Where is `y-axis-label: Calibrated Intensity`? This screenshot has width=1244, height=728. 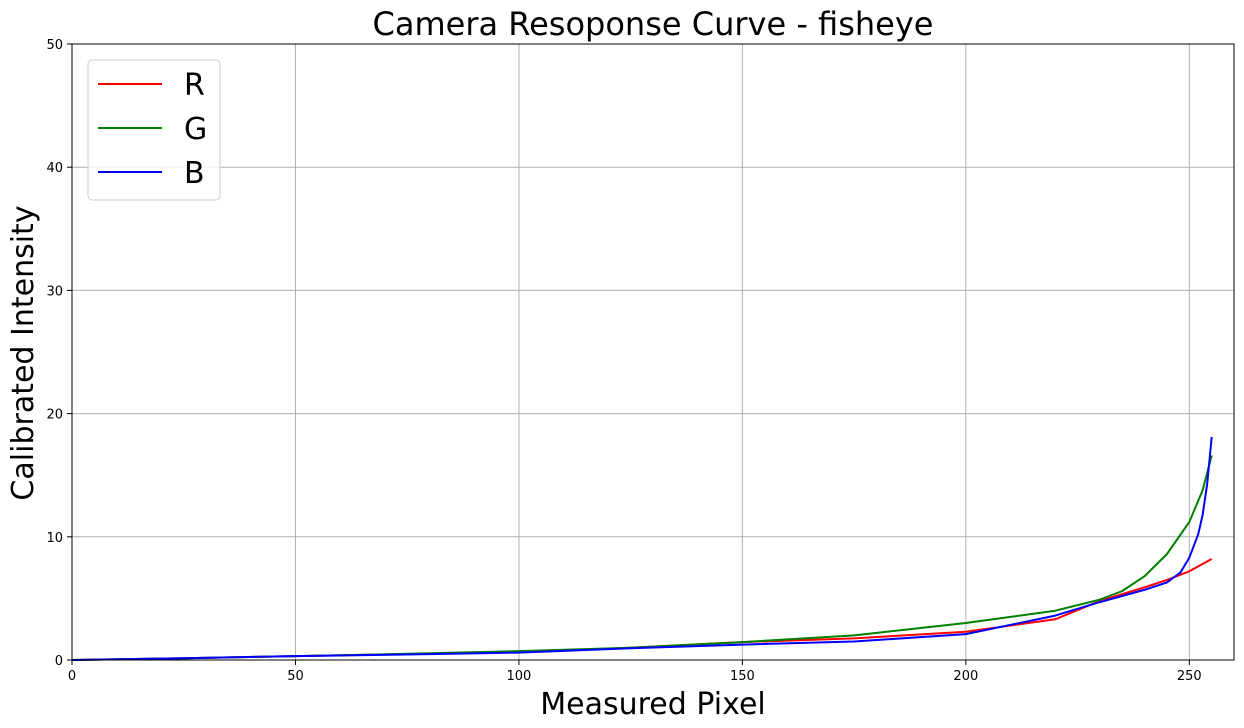
y-axis-label: Calibrated Intensity is located at coordinates (23, 352).